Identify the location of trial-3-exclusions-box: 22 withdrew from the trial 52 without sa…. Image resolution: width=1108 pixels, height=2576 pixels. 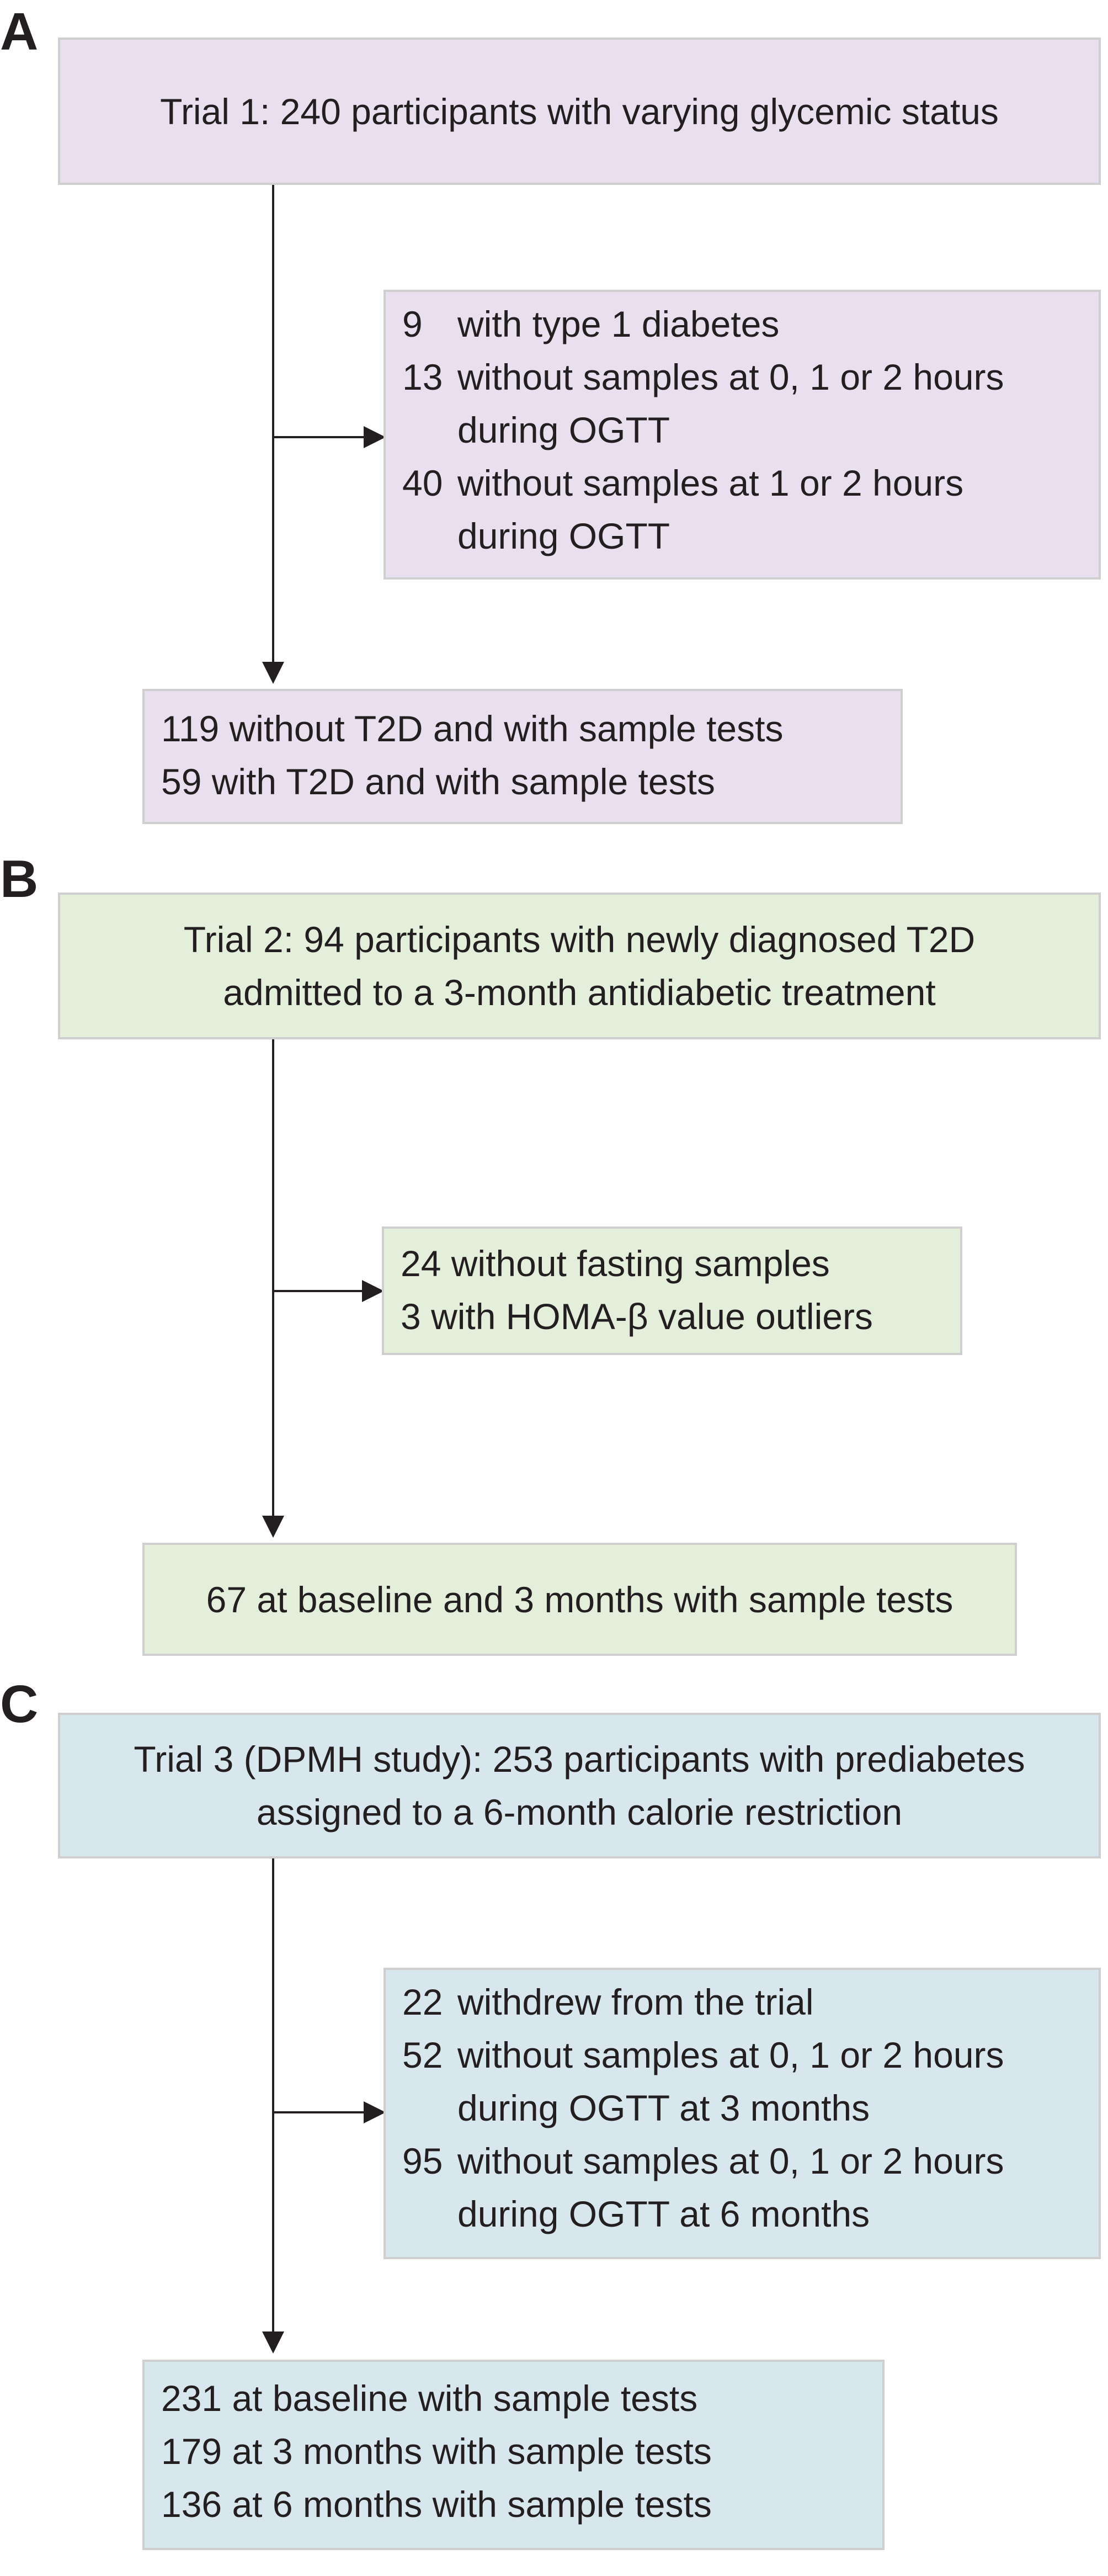
(742, 2113).